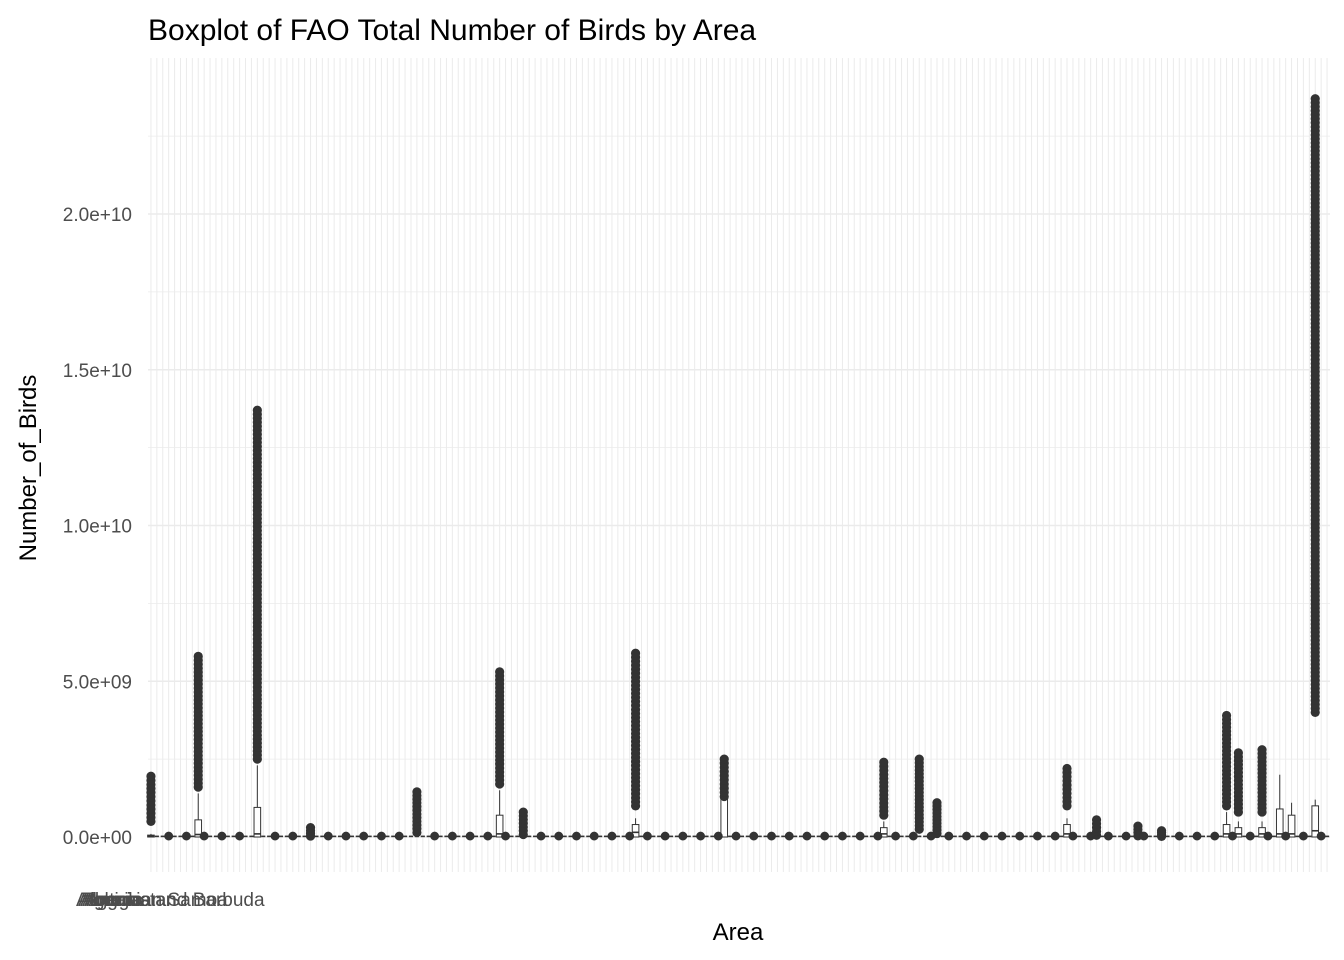 The width and height of the screenshot is (1344, 960). What do you see at coordinates (97, 215) in the screenshot?
I see `y-tick-label: 2.0e+10` at bounding box center [97, 215].